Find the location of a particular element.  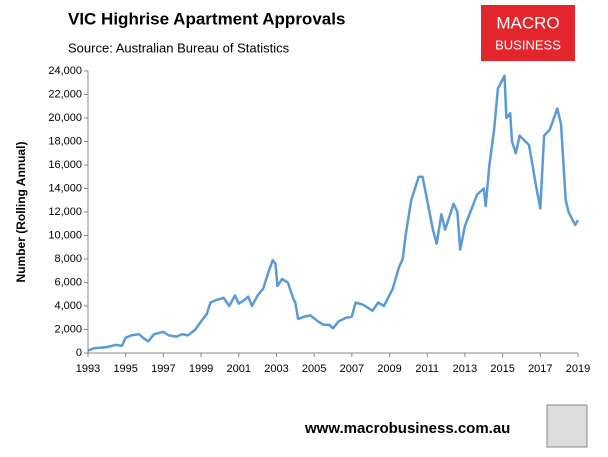

y-tick-label: 24,000 is located at coordinates (65, 71).